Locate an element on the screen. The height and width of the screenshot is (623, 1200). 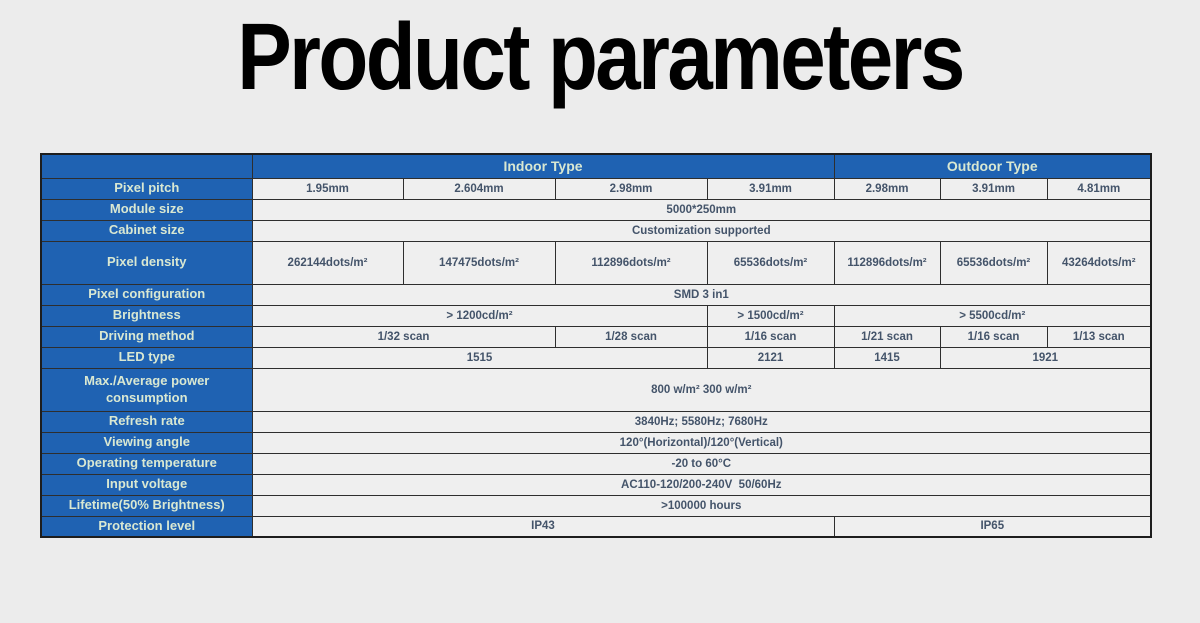
table-row: Refresh rate 3840Hz; 5580Hz; 7680Hz is located at coordinates (596, 421).